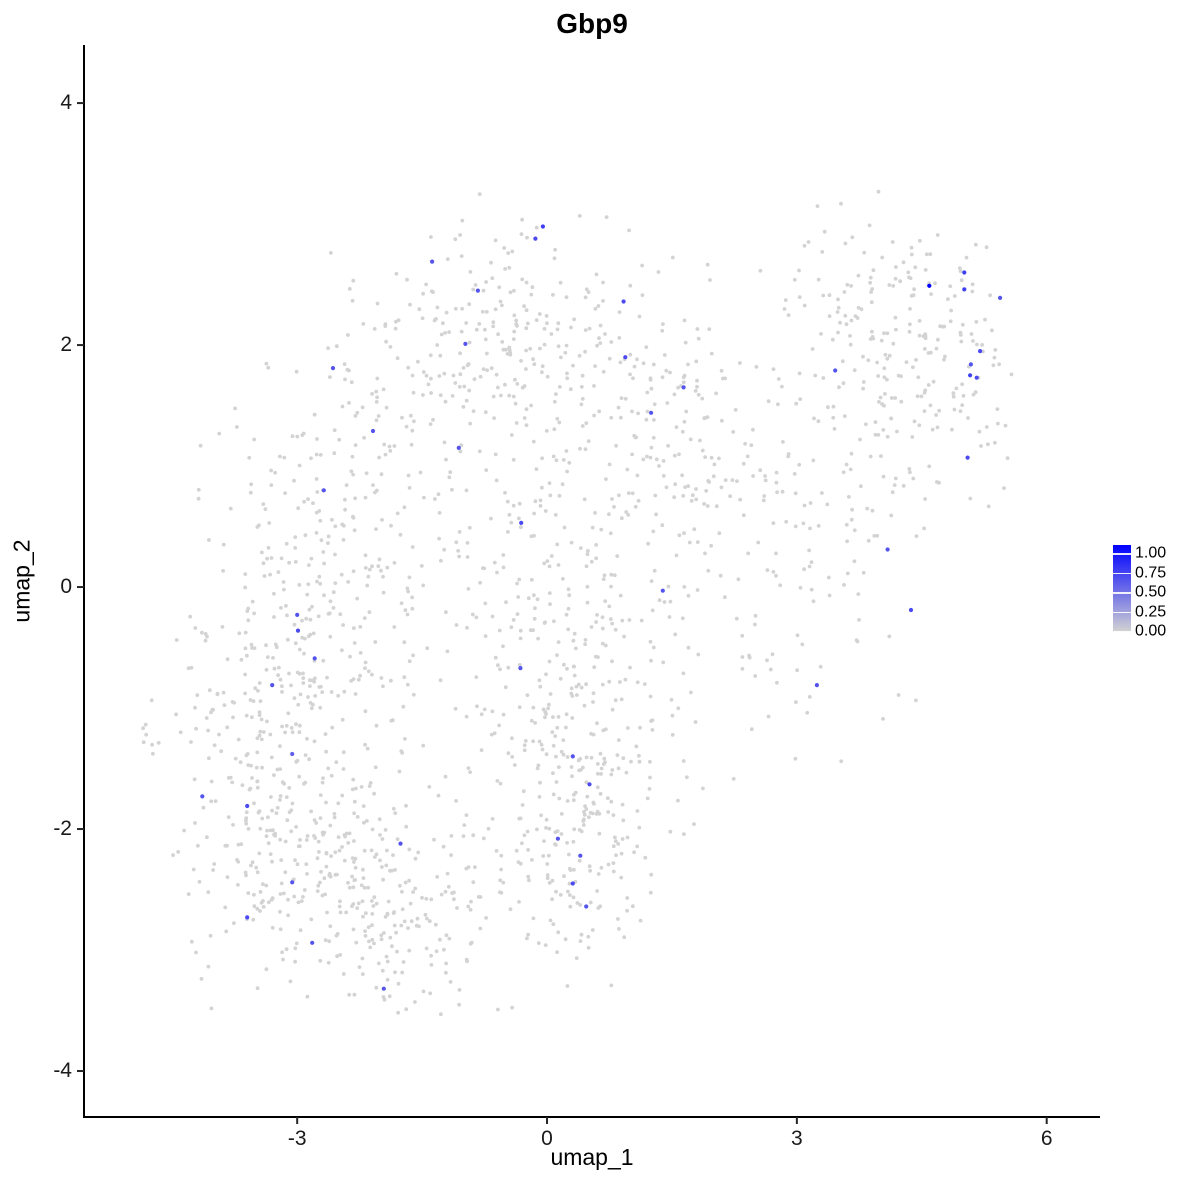  What do you see at coordinates (1151, 611) in the screenshot?
I see `colorbar-label: 0.25` at bounding box center [1151, 611].